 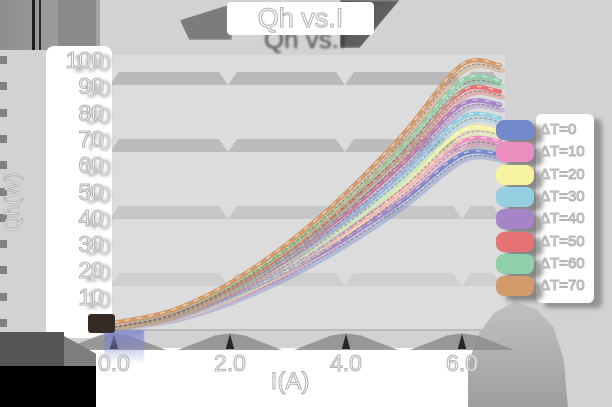 I want to click on y-tick-label: 90, so click(x=91, y=85).